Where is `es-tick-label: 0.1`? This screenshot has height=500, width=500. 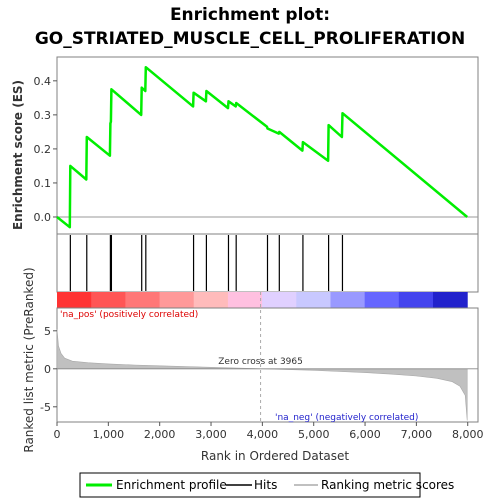
es-tick-label: 0.1 is located at coordinates (43, 183).